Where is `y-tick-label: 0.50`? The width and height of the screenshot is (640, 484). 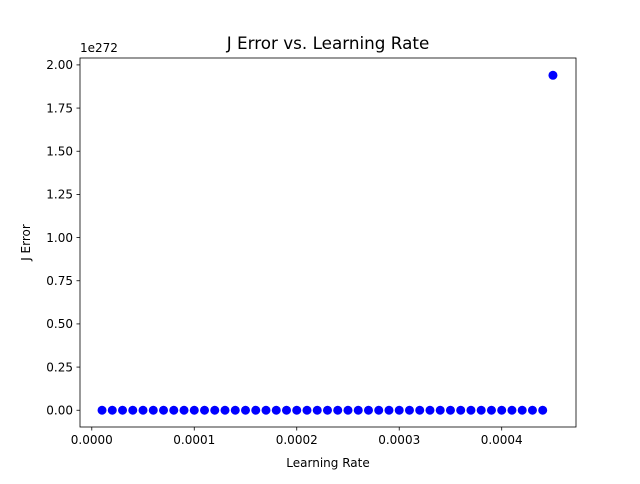 y-tick-label: 0.50 is located at coordinates (59, 324).